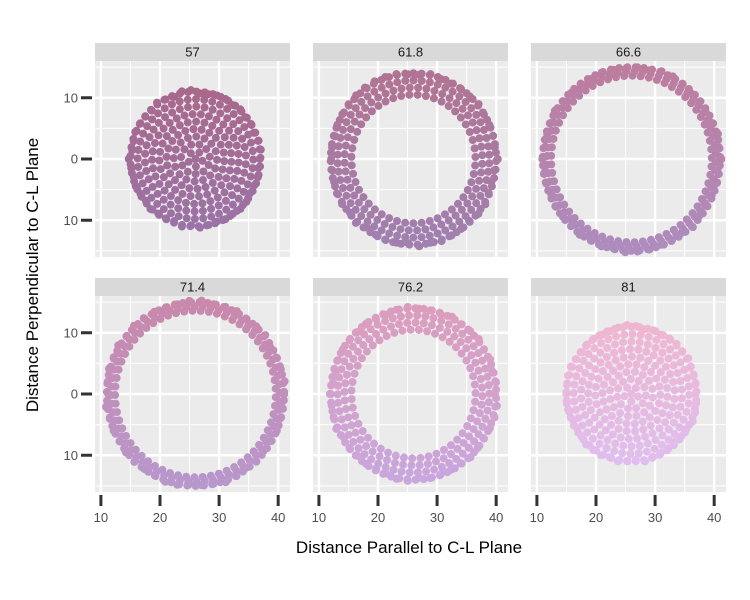 The height and width of the screenshot is (600, 750). I want to click on strip-background, so click(192, 287).